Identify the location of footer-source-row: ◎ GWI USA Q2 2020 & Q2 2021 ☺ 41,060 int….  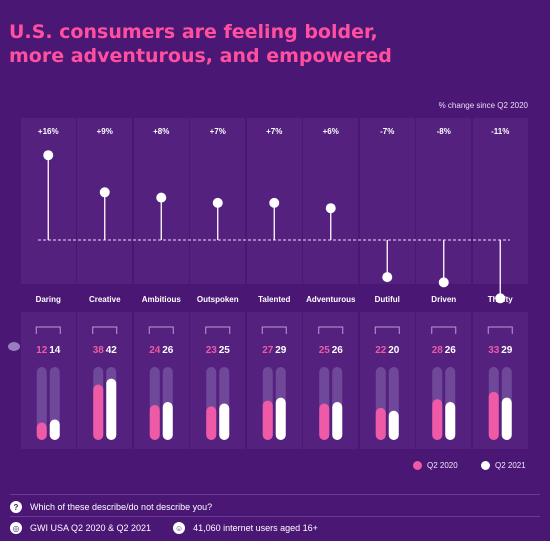
(164, 528).